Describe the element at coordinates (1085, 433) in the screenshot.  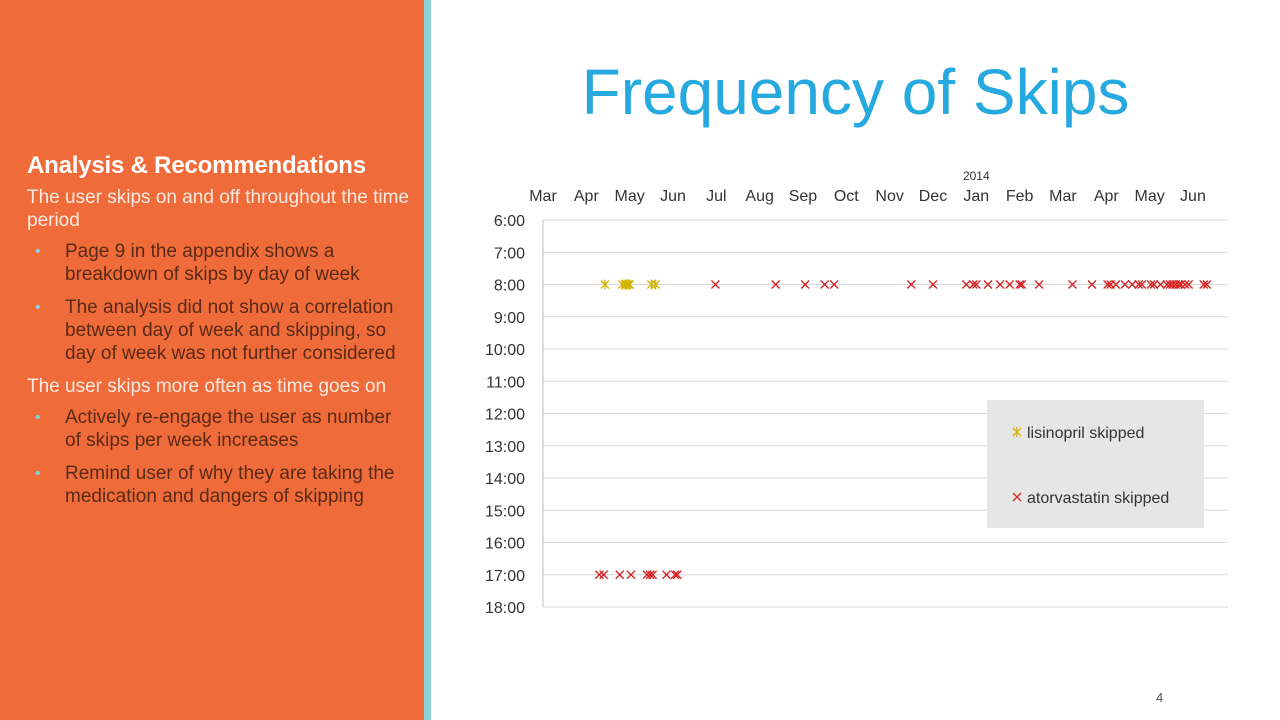
I see `legend-label: lisinopril skipped` at that location.